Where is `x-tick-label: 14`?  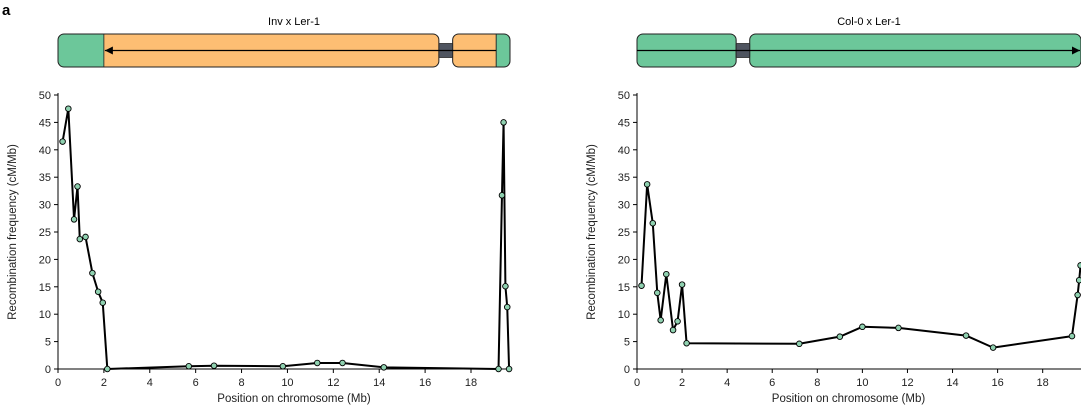 x-tick-label: 14 is located at coordinates (952, 383).